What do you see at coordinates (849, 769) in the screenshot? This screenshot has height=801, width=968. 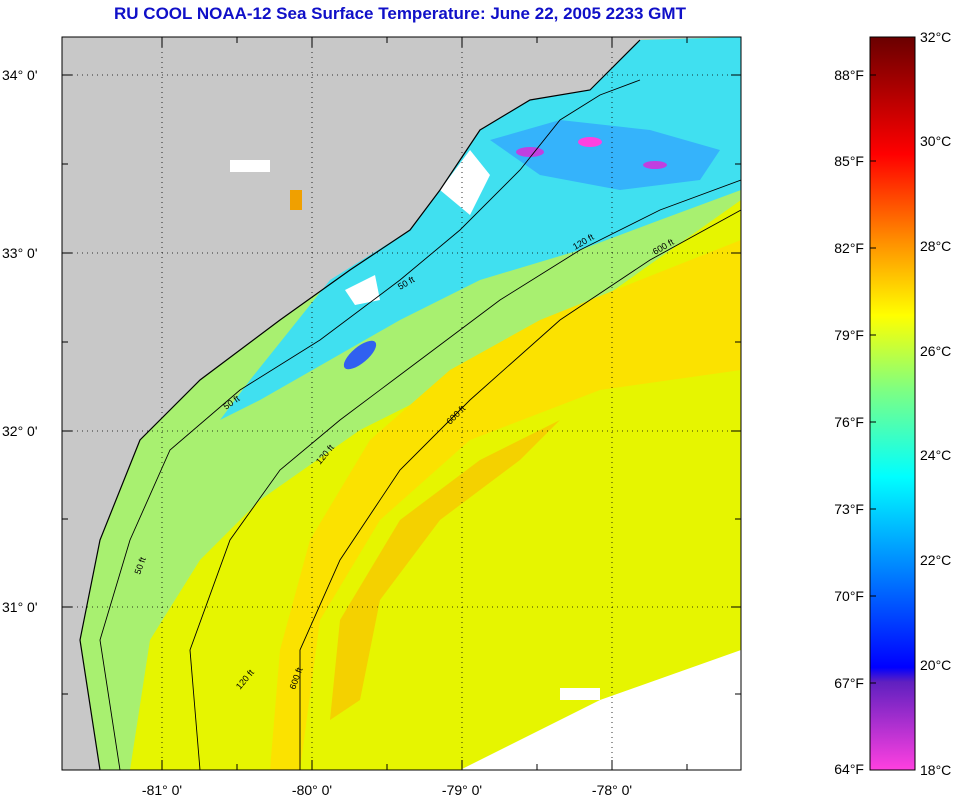 I see `cbar-f-64: 64°F` at bounding box center [849, 769].